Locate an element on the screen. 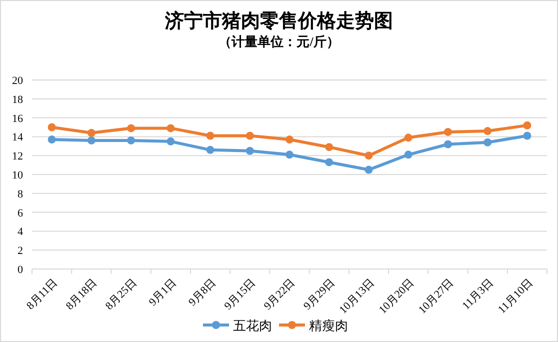  y-tick-label: 6 is located at coordinates (21, 213).